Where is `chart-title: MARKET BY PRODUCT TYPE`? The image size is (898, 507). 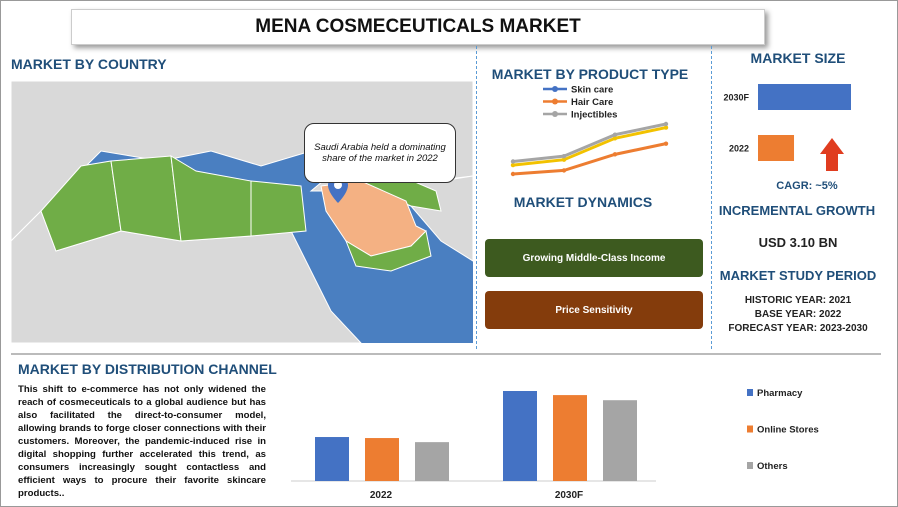
chart-title: MARKET BY PRODUCT TYPE is located at coordinates (590, 74).